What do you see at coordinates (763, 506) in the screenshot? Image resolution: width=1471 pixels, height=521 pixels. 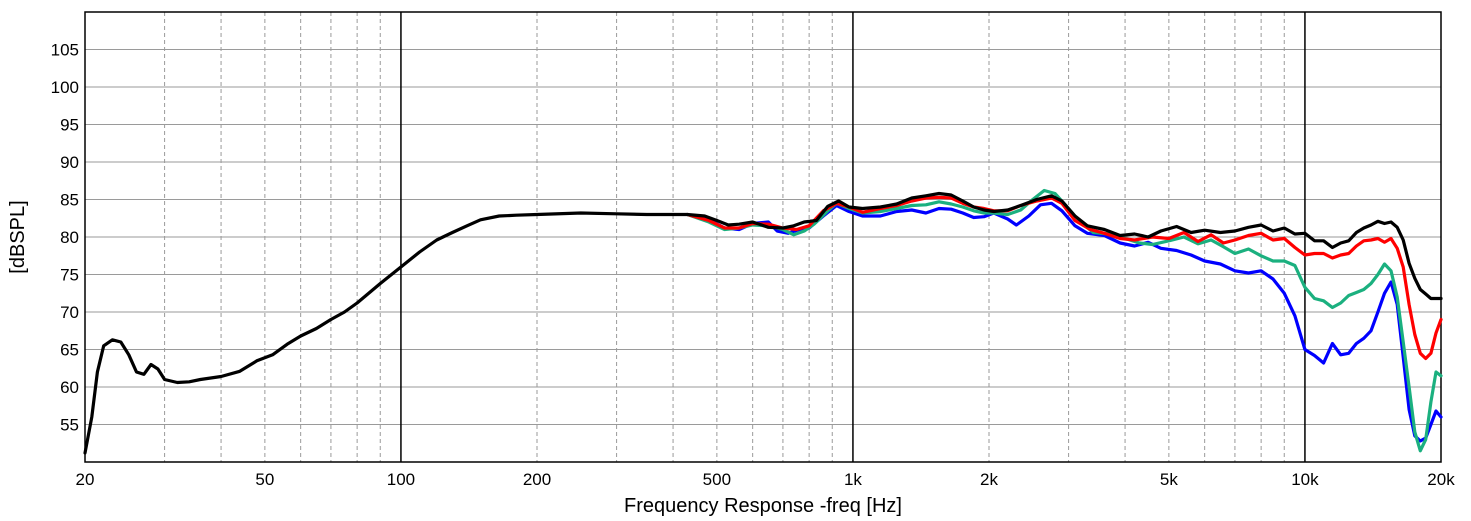 I see `x-axis-title: Frequency Response -freq [Hz]` at bounding box center [763, 506].